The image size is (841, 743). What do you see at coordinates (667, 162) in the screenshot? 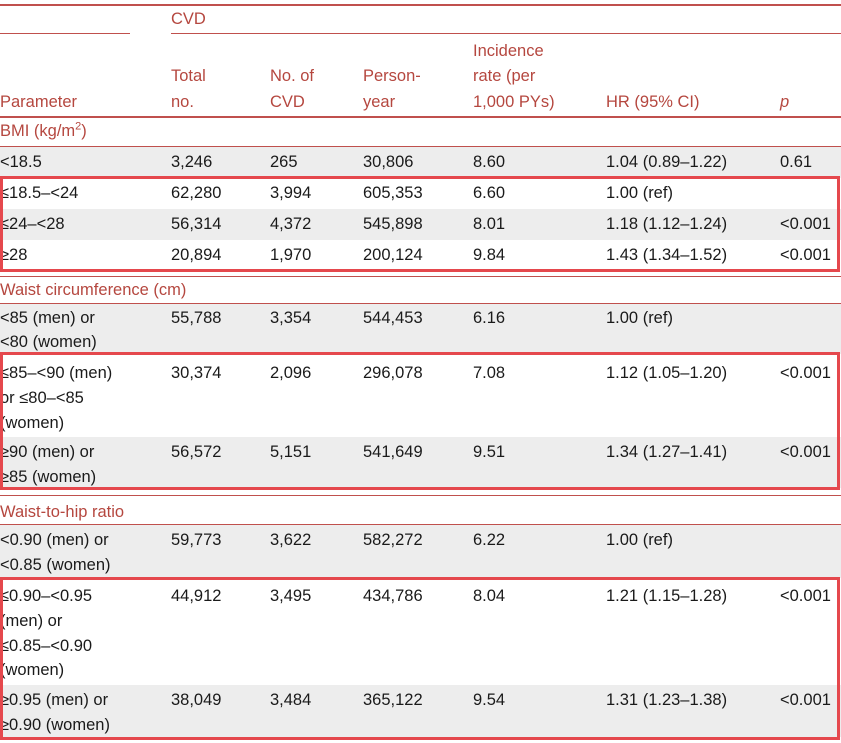
I see `hr-cell: 1.04 (0.89–1.22)` at bounding box center [667, 162].